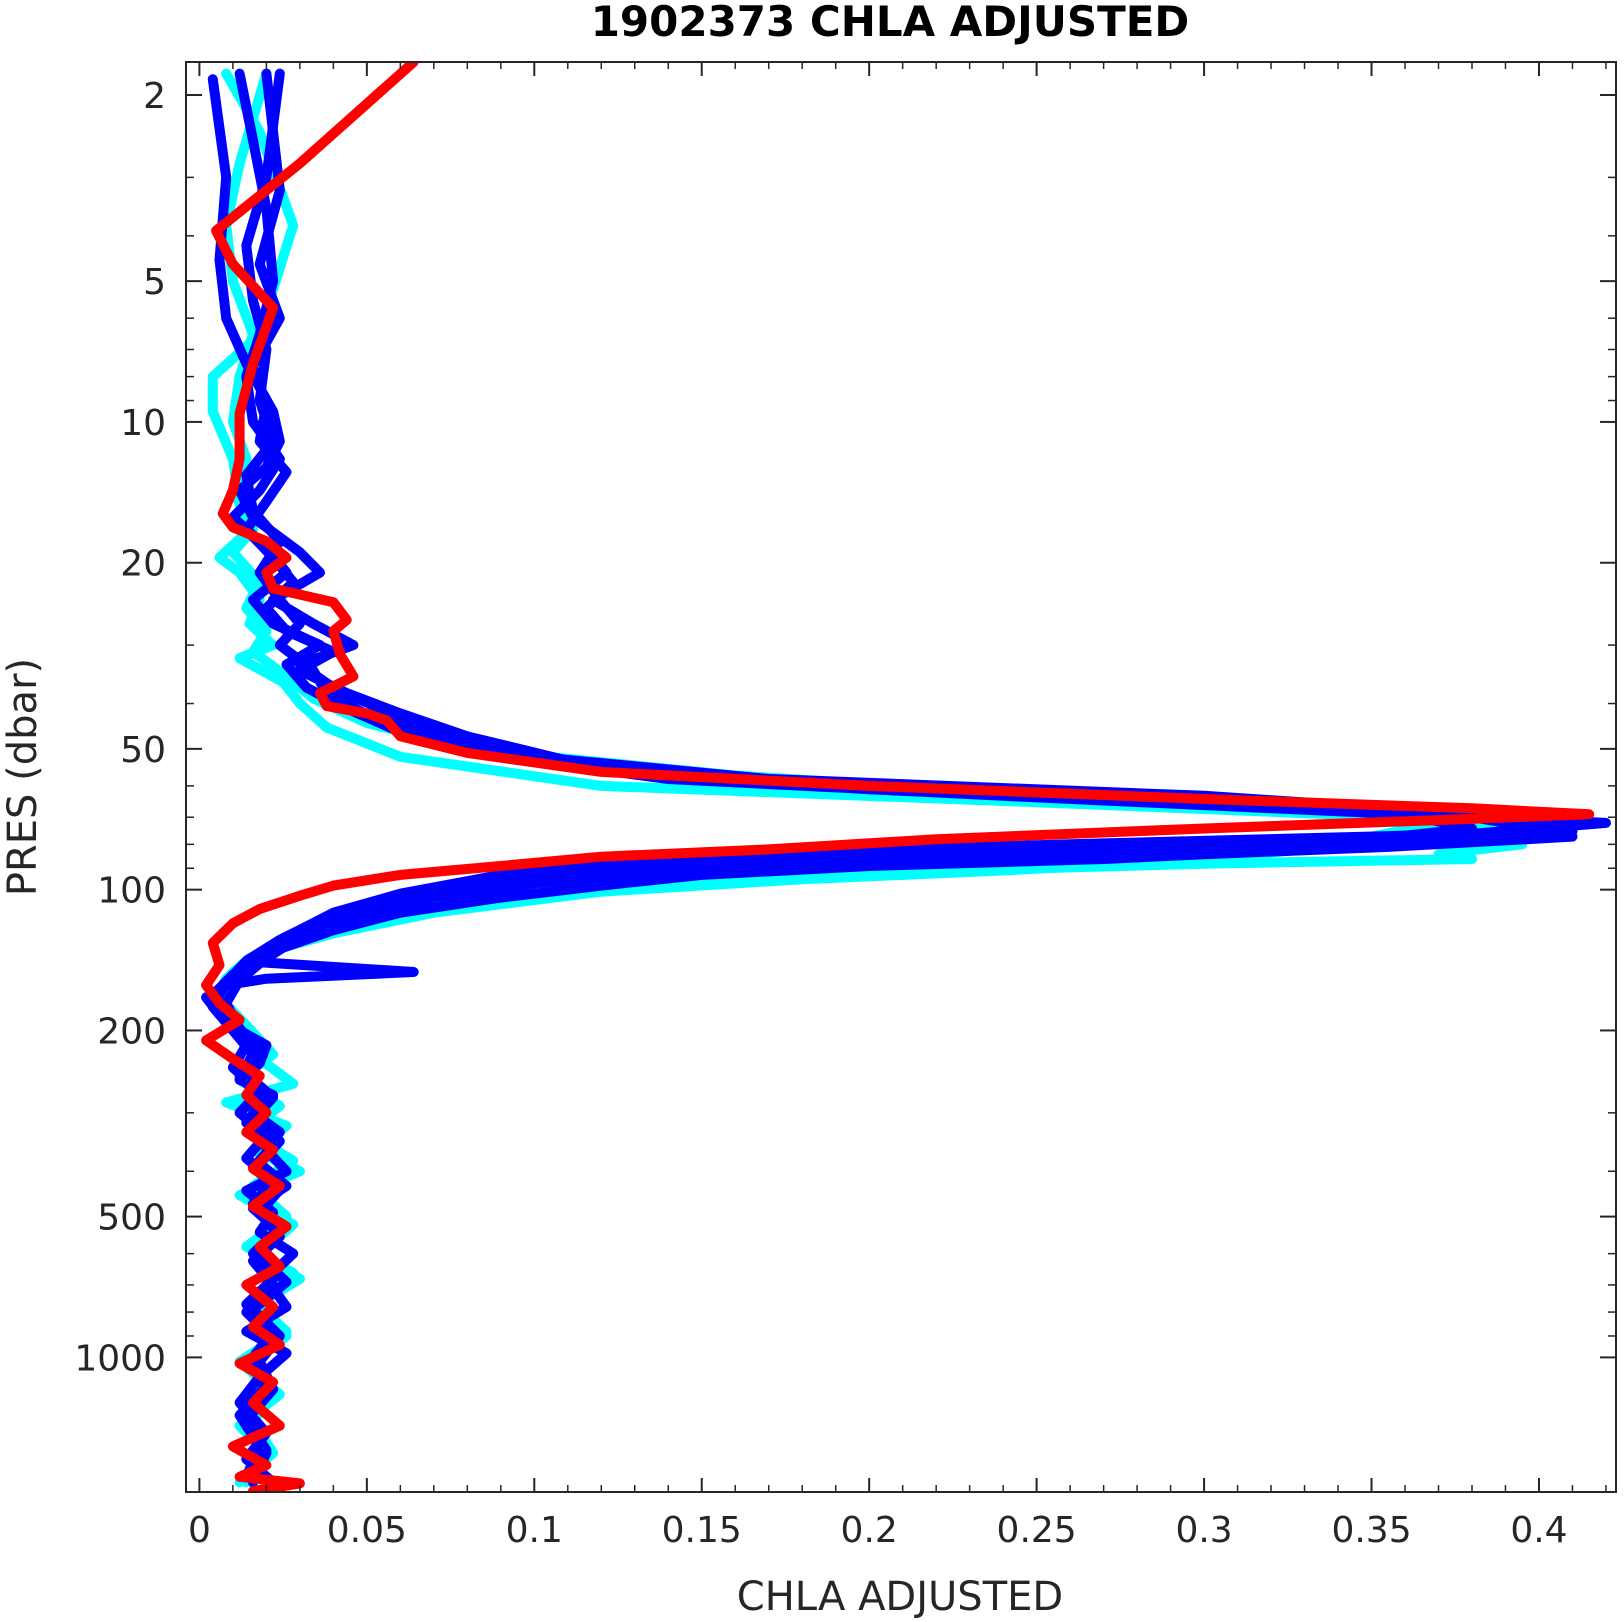 The height and width of the screenshot is (1622, 1624). Describe the element at coordinates (143, 564) in the screenshot. I see `y-tick-label: 20` at that location.